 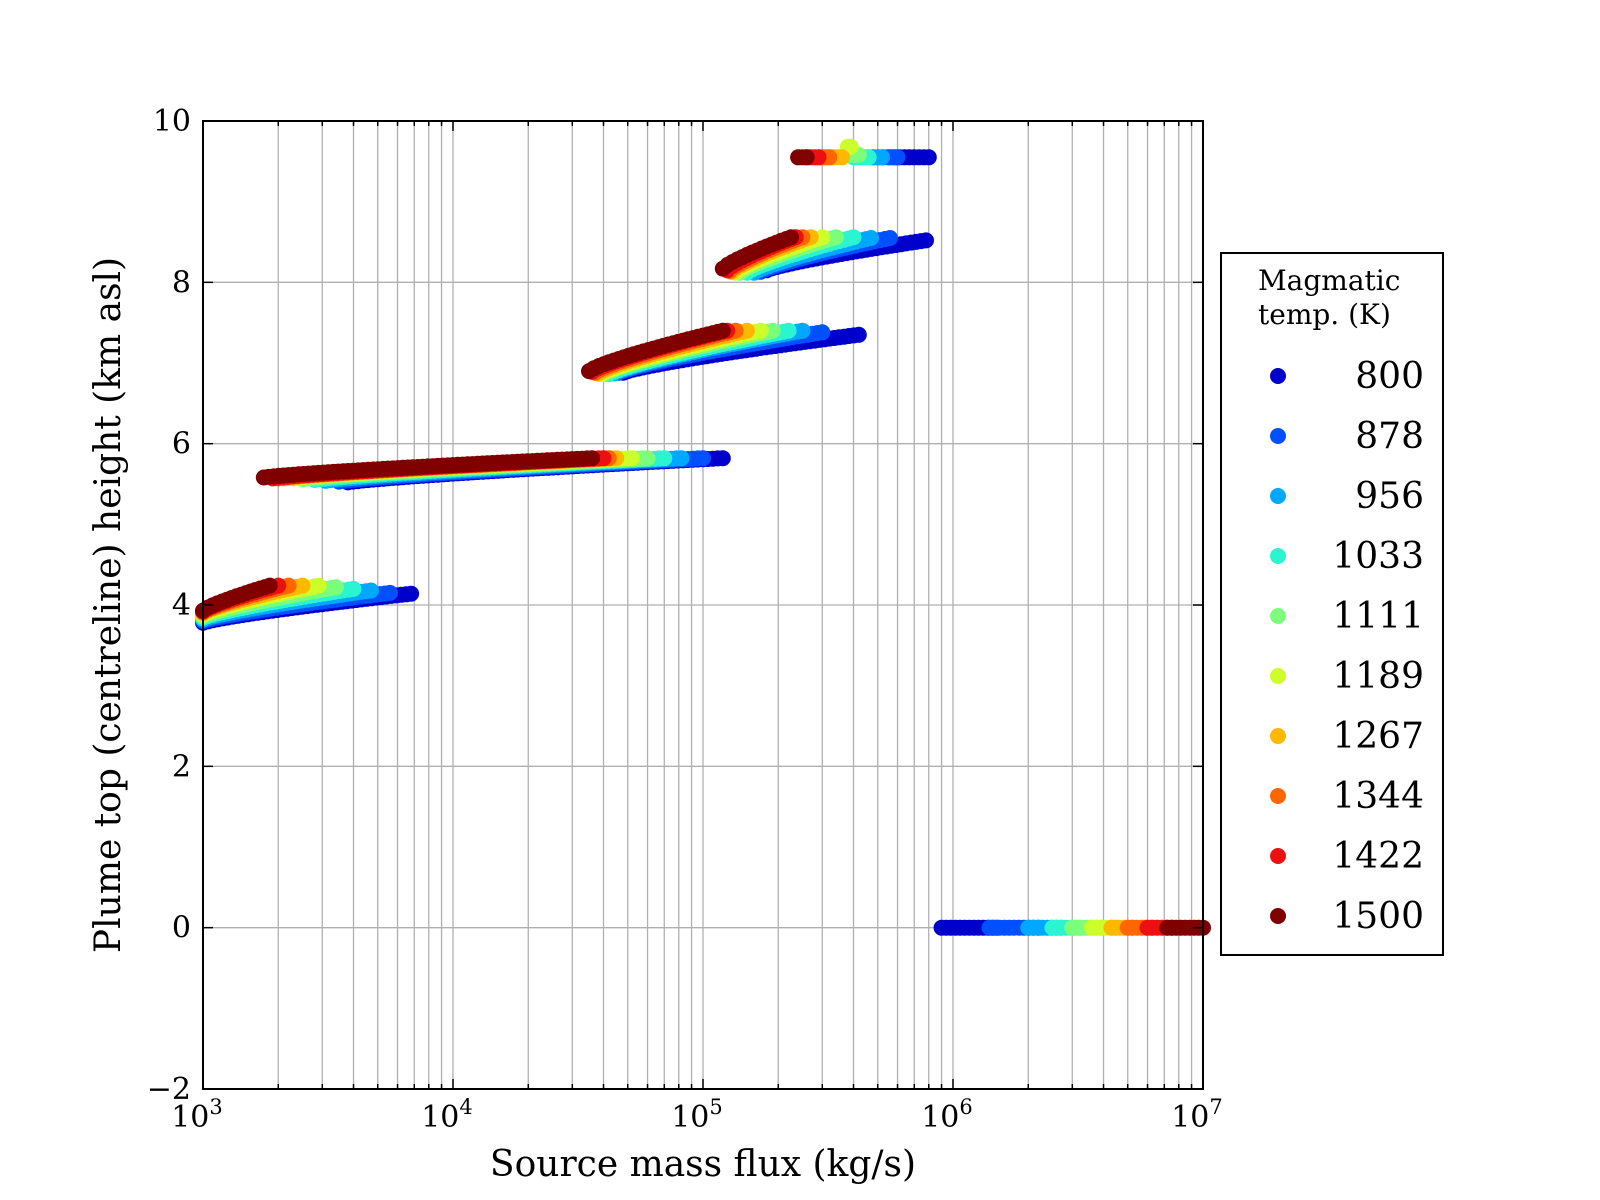 I want to click on legend-label: 1422, so click(x=1378, y=856).